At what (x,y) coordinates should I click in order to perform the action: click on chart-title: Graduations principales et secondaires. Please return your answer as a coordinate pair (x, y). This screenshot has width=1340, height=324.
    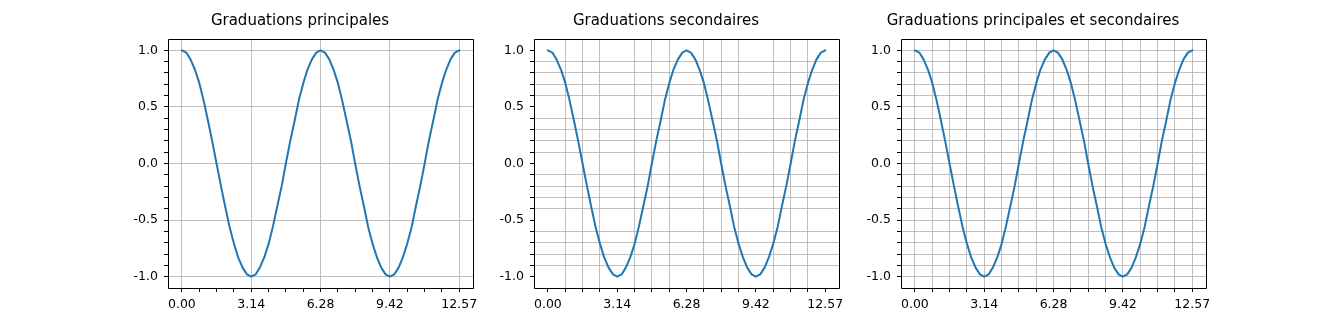
    Looking at the image, I should click on (1033, 19).